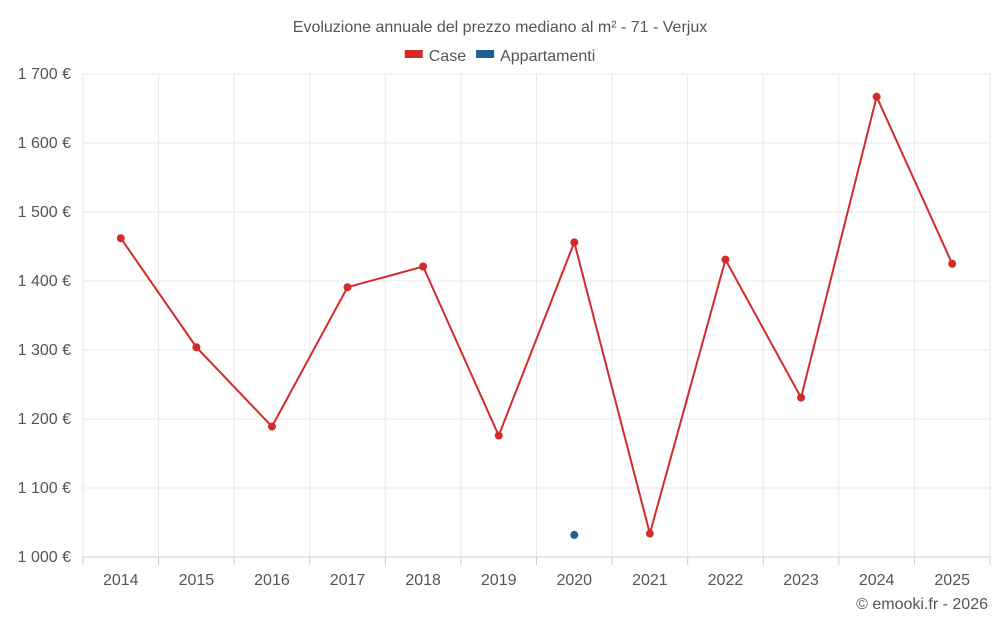 The image size is (1000, 625). I want to click on legend-item-case: Case, so click(435, 56).